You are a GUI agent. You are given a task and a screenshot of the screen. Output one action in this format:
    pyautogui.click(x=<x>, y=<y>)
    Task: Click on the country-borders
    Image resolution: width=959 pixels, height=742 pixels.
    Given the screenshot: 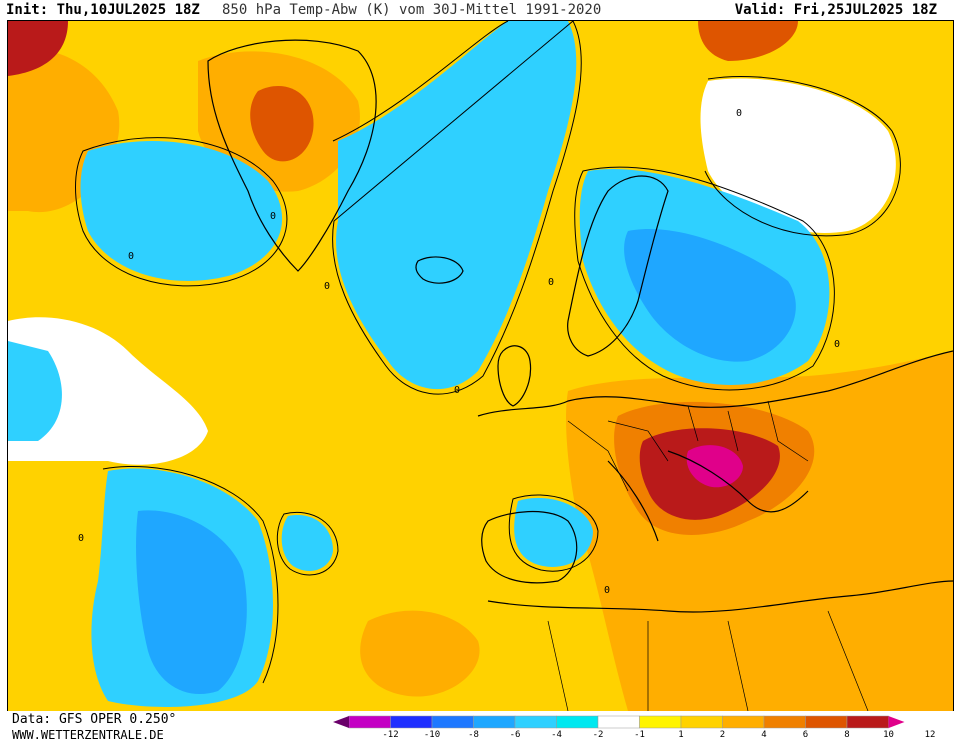 What is the action you would take?
    pyautogui.click(x=708, y=555)
    